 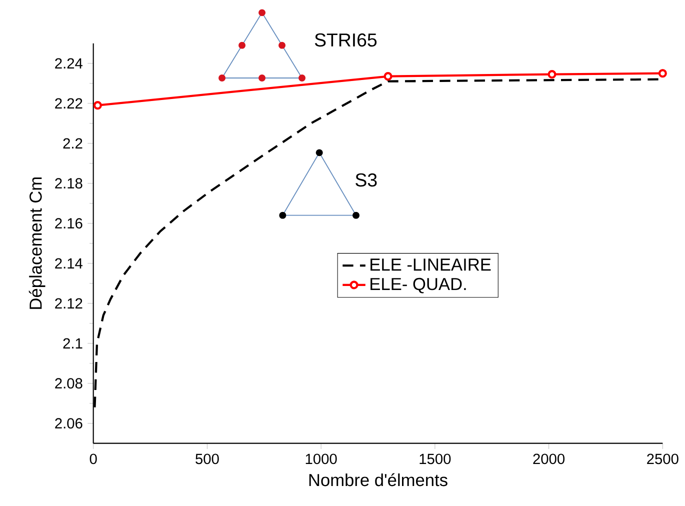 I want to click on y-tick-label: 2.16, so click(x=68, y=223).